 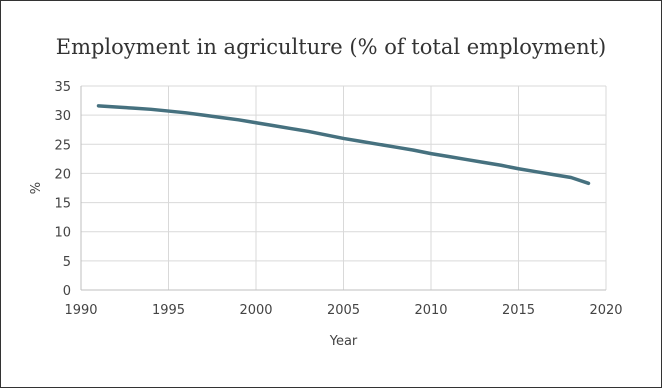 I want to click on y-tick-label: 15, so click(x=62, y=204).